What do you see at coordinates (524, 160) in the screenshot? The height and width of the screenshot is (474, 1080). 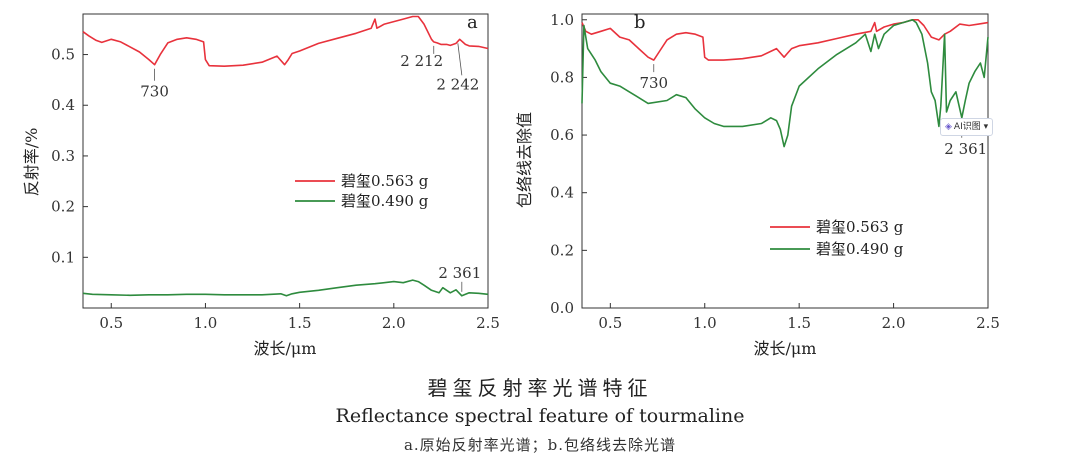 I see `y-axis-title-b: 包络线去除值` at bounding box center [524, 160].